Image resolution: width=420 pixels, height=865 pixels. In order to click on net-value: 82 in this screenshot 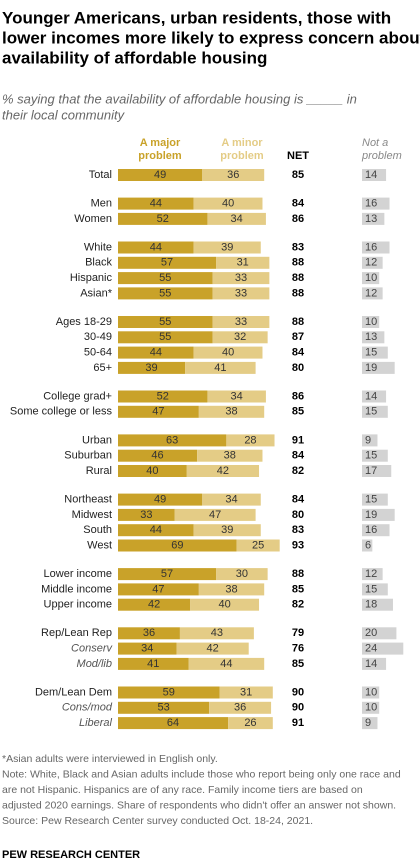, I will do `click(298, 605)`.